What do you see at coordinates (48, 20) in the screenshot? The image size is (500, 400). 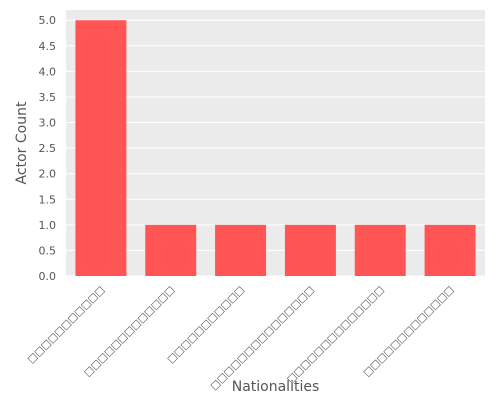 I see `y-tick-label: 5.0` at bounding box center [48, 20].